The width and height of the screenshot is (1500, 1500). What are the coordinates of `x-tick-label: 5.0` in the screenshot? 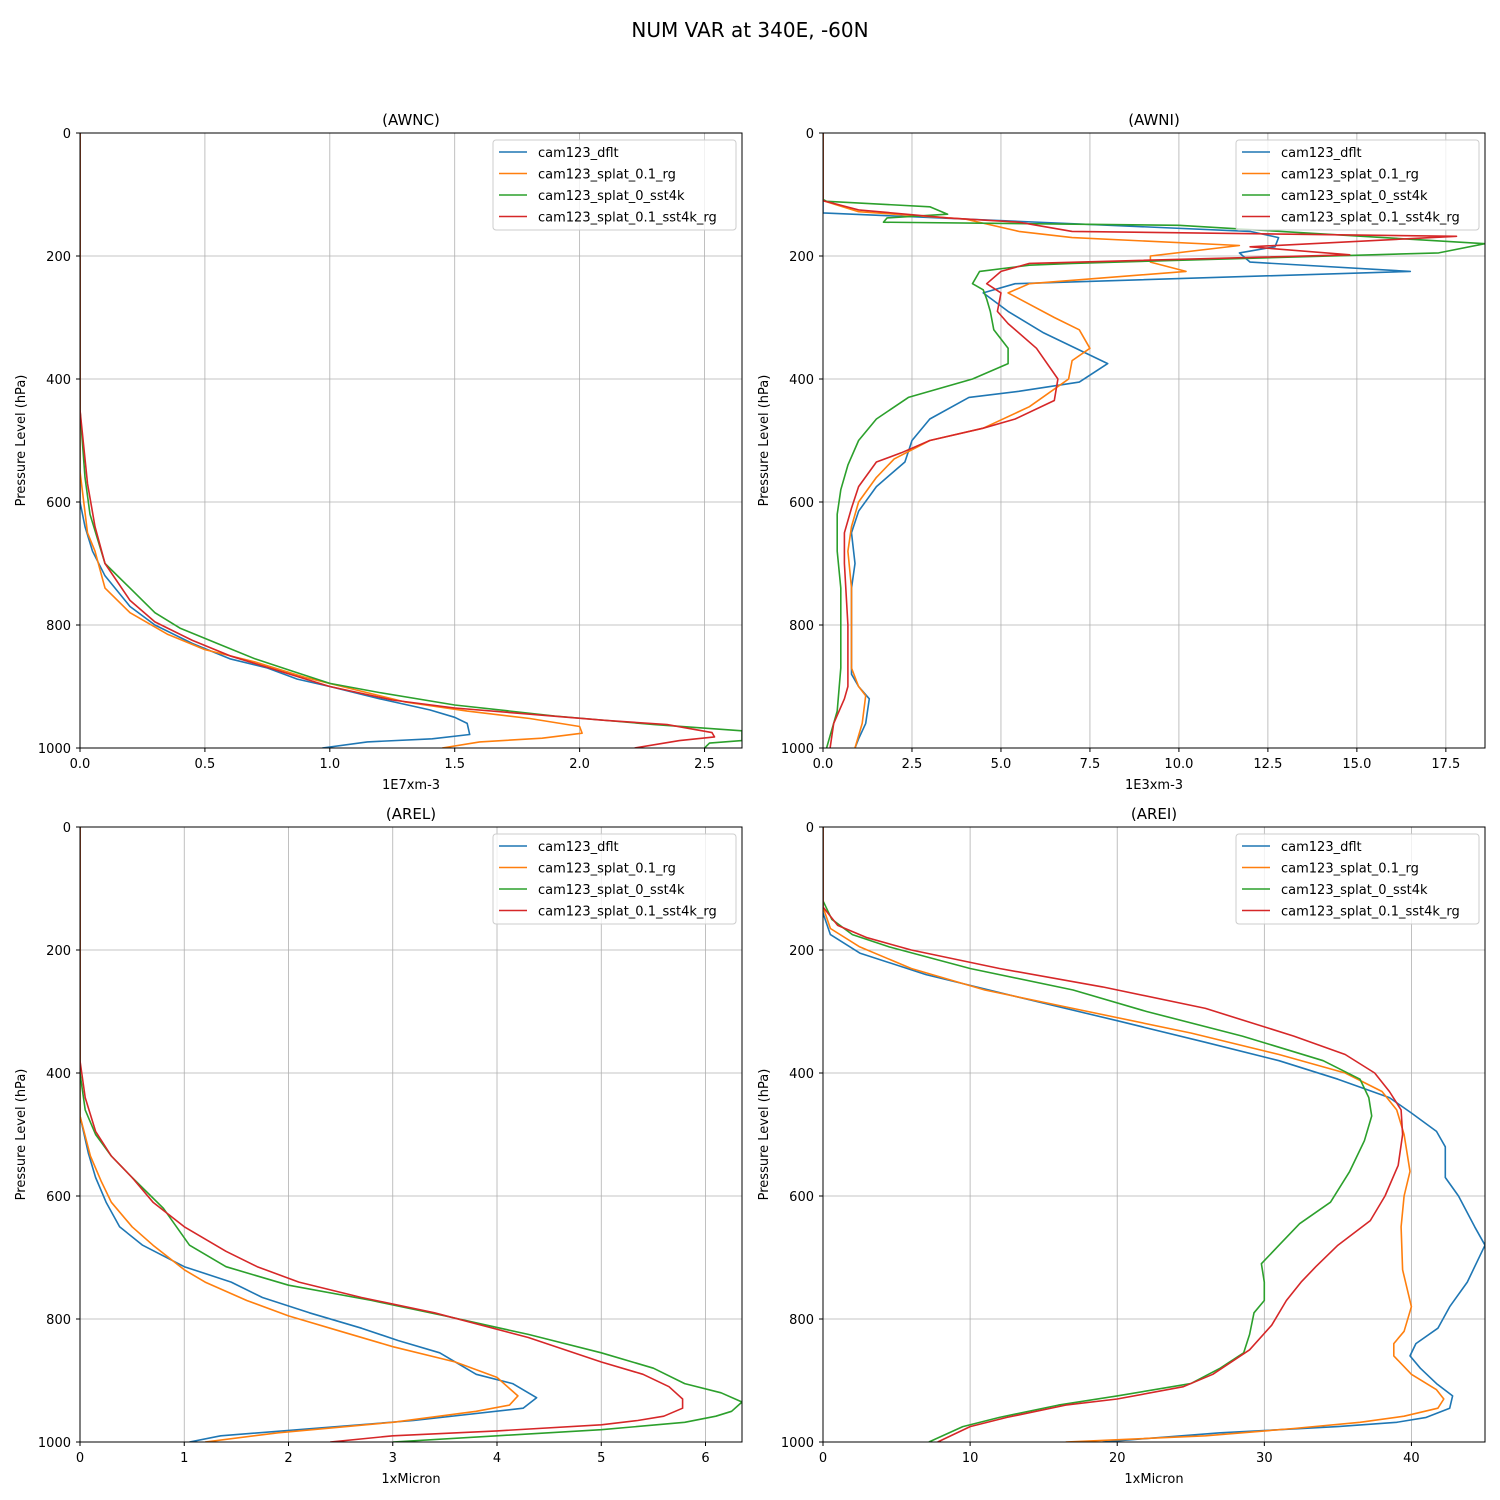 It's located at (1001, 764).